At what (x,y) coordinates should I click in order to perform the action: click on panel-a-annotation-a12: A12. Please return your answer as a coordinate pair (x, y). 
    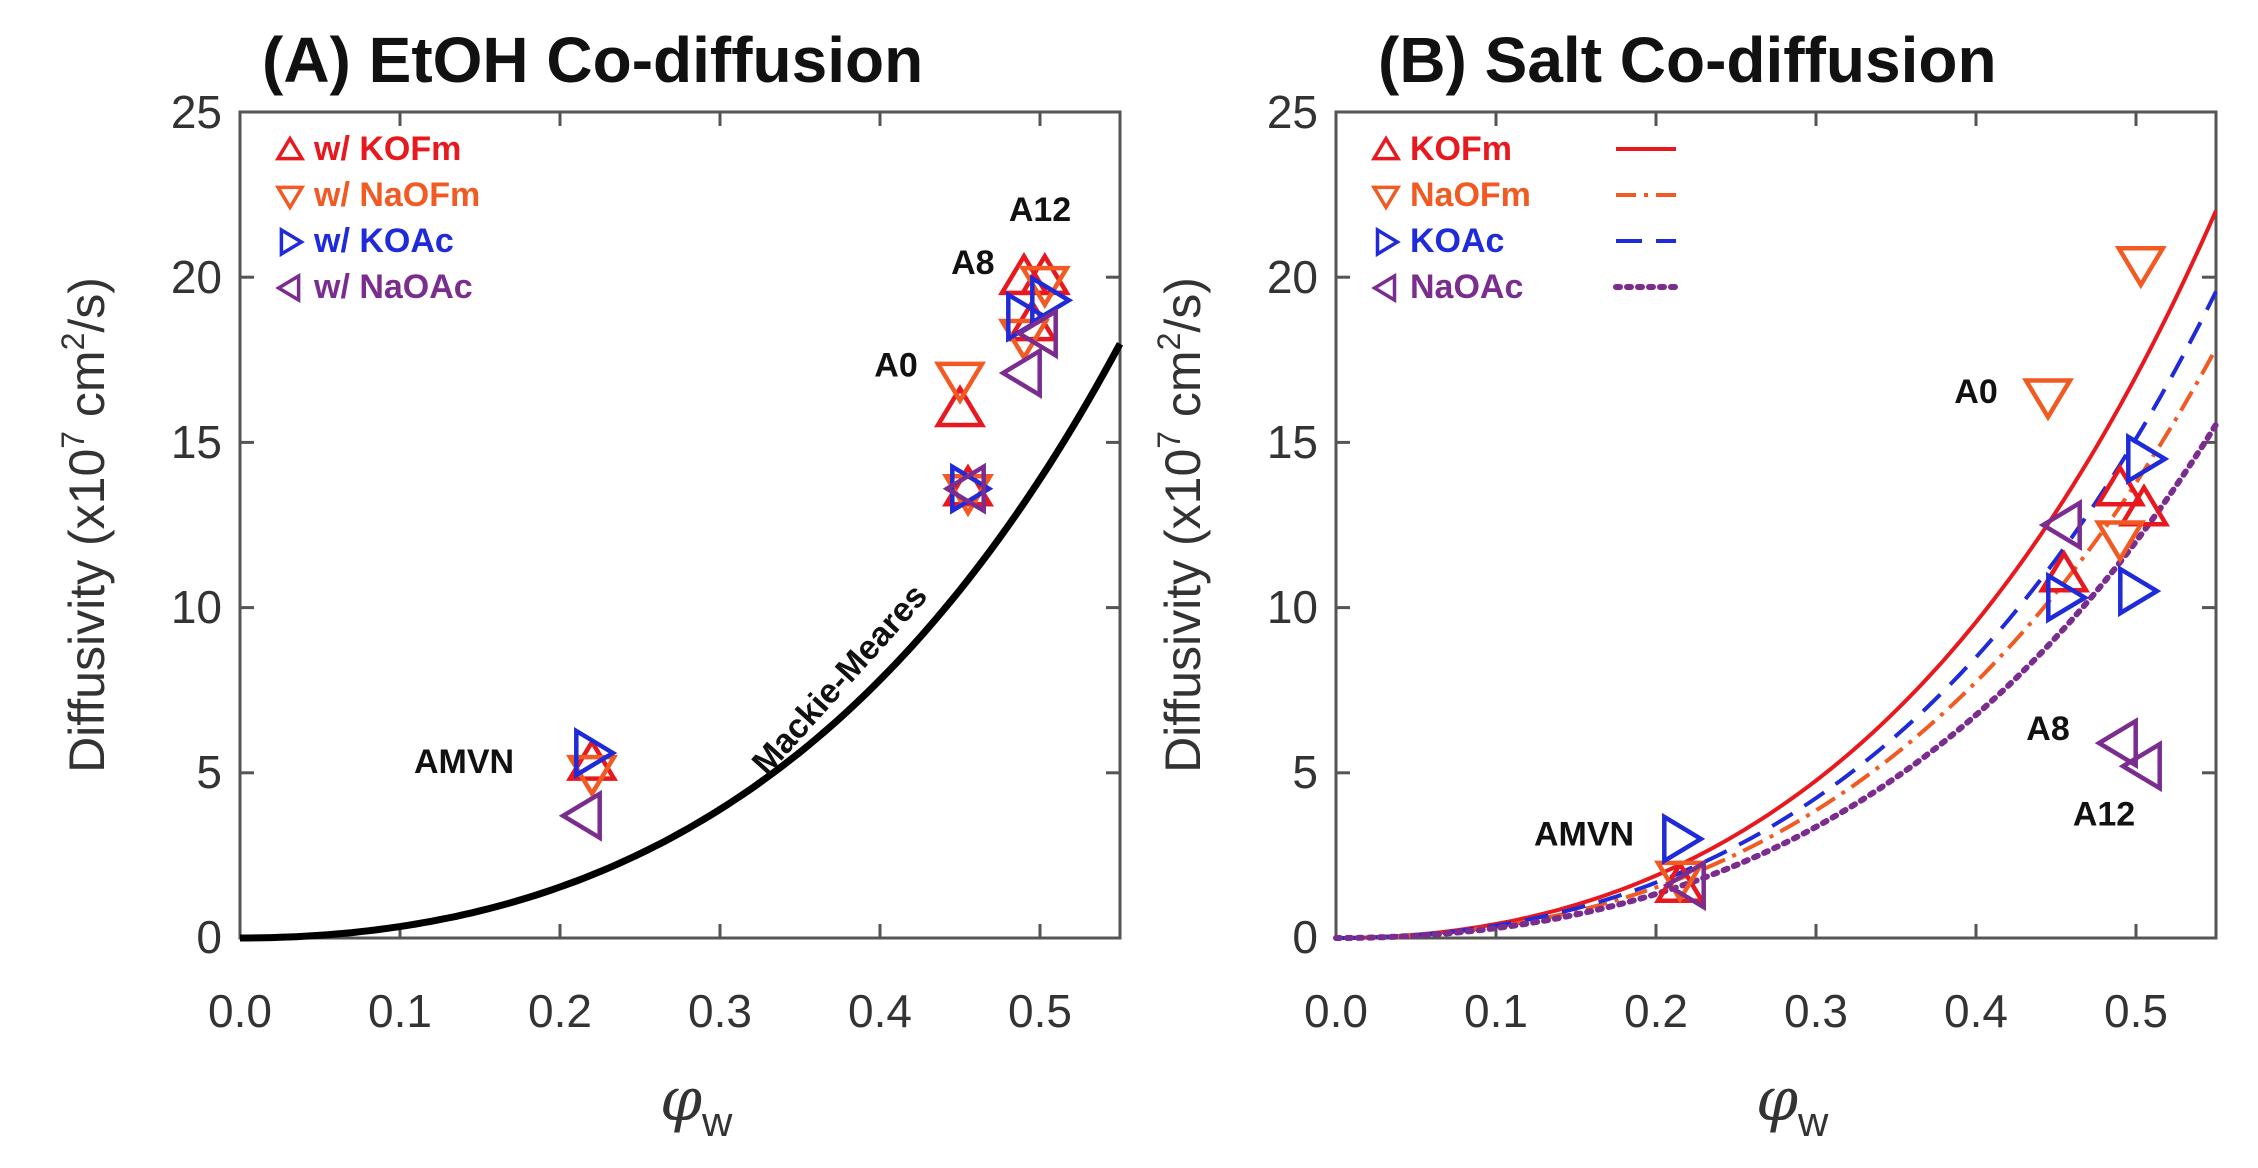
    Looking at the image, I should click on (1040, 210).